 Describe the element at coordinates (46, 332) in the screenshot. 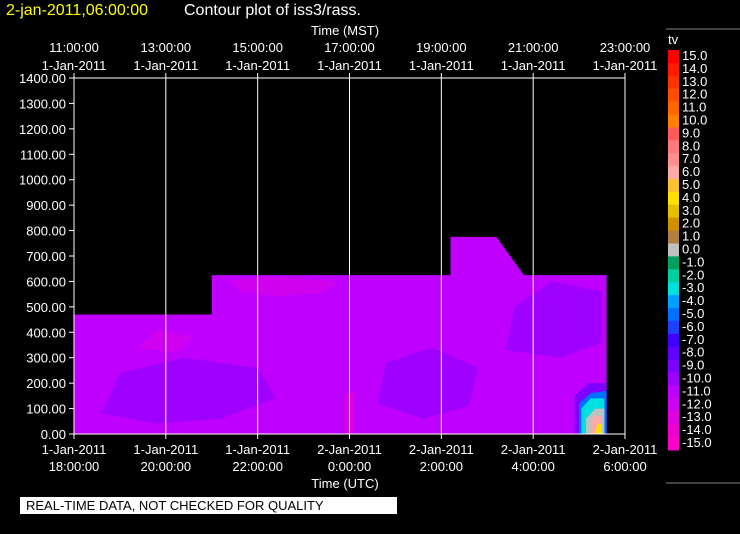

I see `y-tick-label: 400.00` at that location.